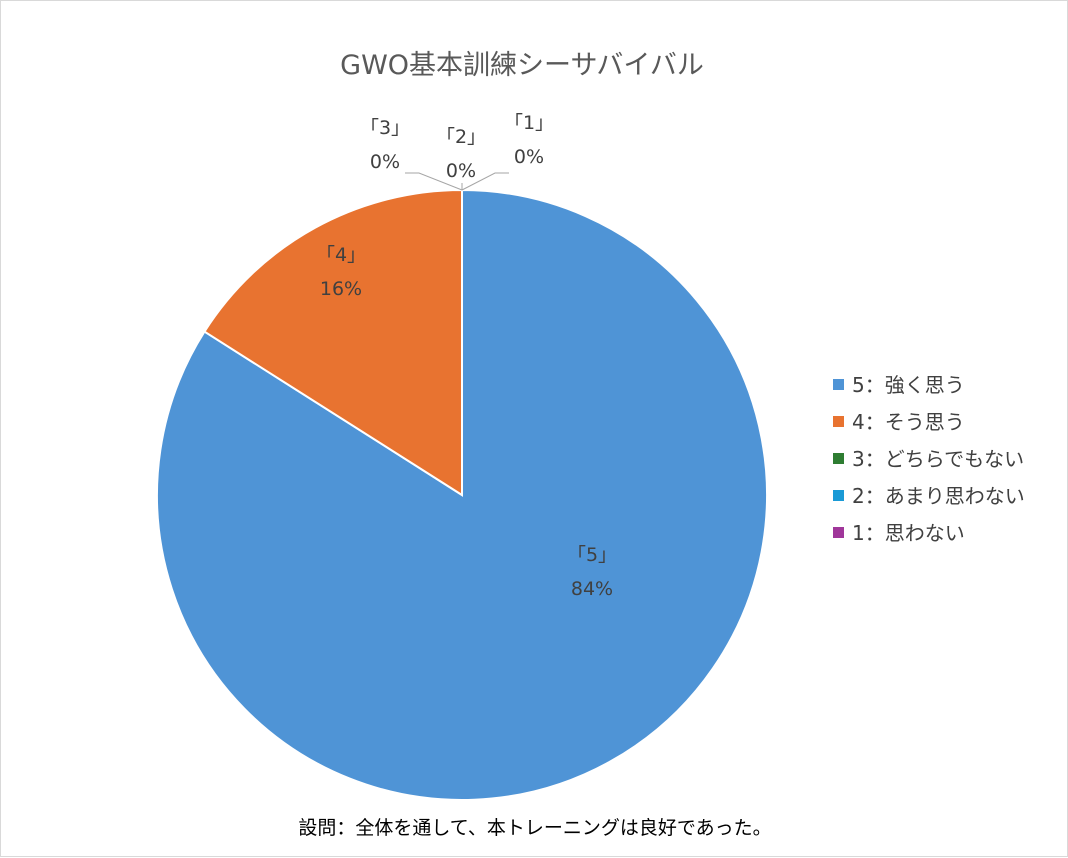 This screenshot has width=1068, height=858. What do you see at coordinates (908, 385) in the screenshot?
I see `legend-label: 5：強く思う` at bounding box center [908, 385].